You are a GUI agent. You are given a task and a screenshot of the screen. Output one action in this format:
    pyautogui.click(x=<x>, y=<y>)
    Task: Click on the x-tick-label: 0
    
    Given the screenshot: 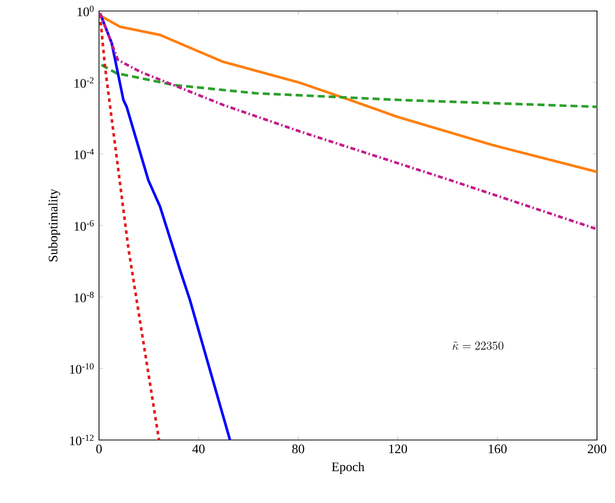 What is the action you would take?
    pyautogui.click(x=99, y=449)
    